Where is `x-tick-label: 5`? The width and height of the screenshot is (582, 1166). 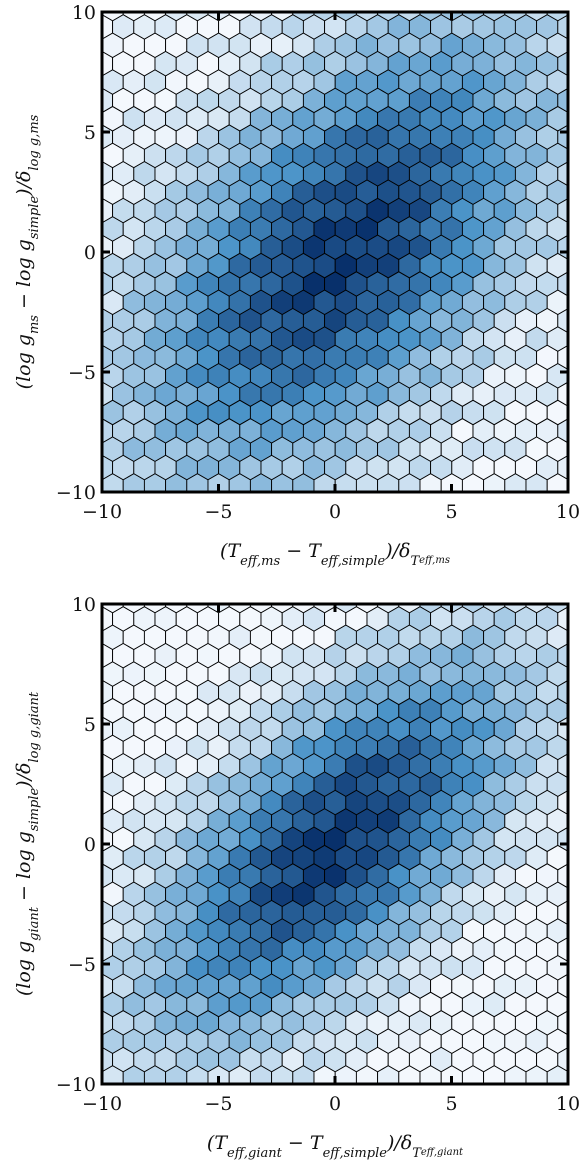 x-tick-label: 5 is located at coordinates (451, 1104).